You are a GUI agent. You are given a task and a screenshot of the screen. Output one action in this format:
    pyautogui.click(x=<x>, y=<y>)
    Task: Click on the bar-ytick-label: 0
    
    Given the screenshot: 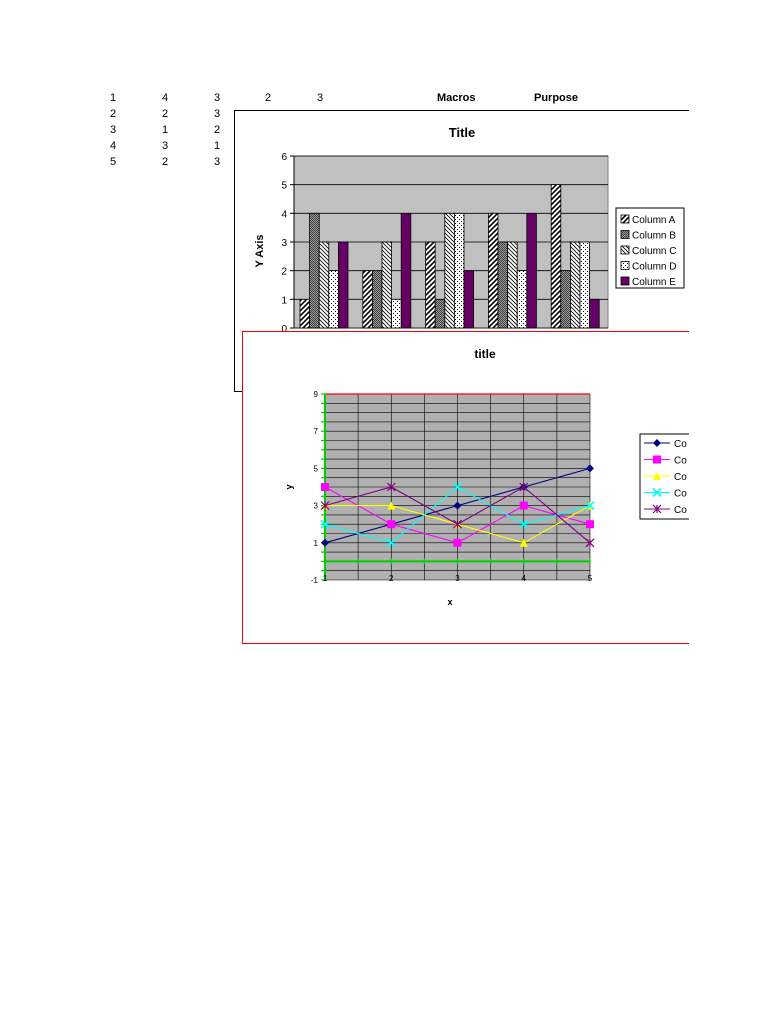 What is the action you would take?
    pyautogui.click(x=284, y=329)
    